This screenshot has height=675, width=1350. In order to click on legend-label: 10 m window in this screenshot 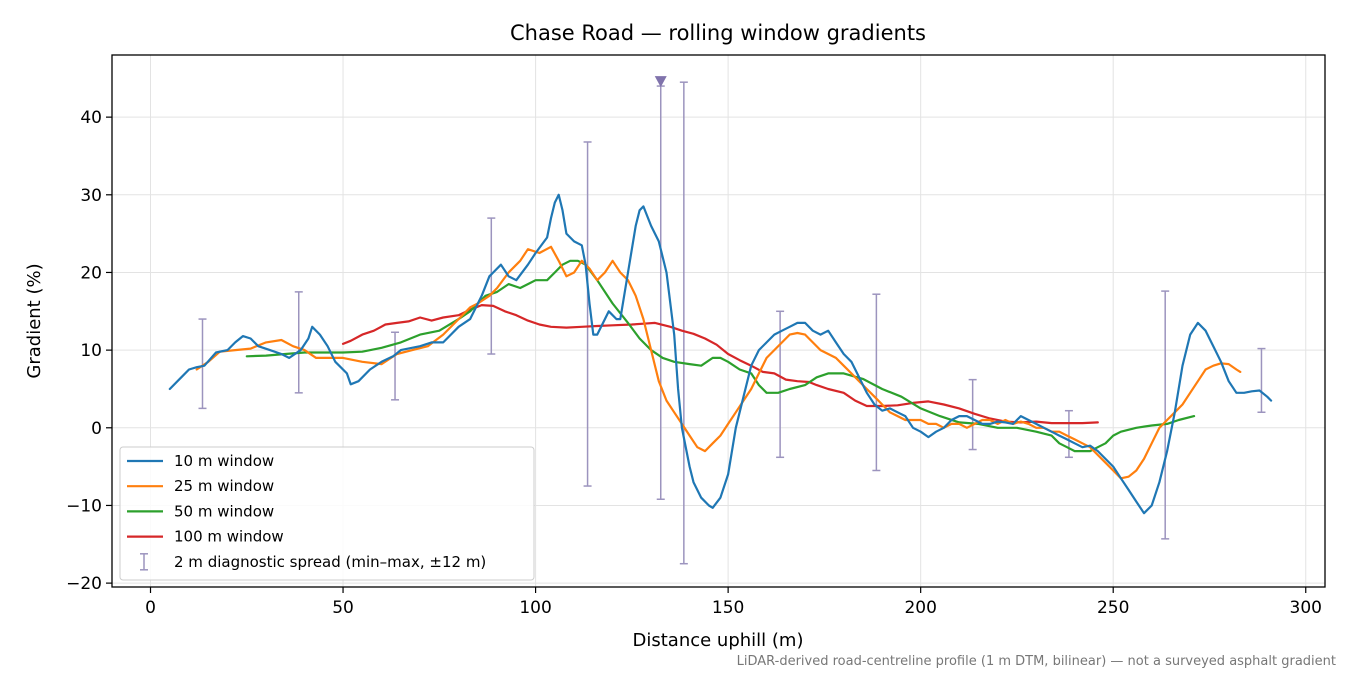, I will do `click(224, 461)`.